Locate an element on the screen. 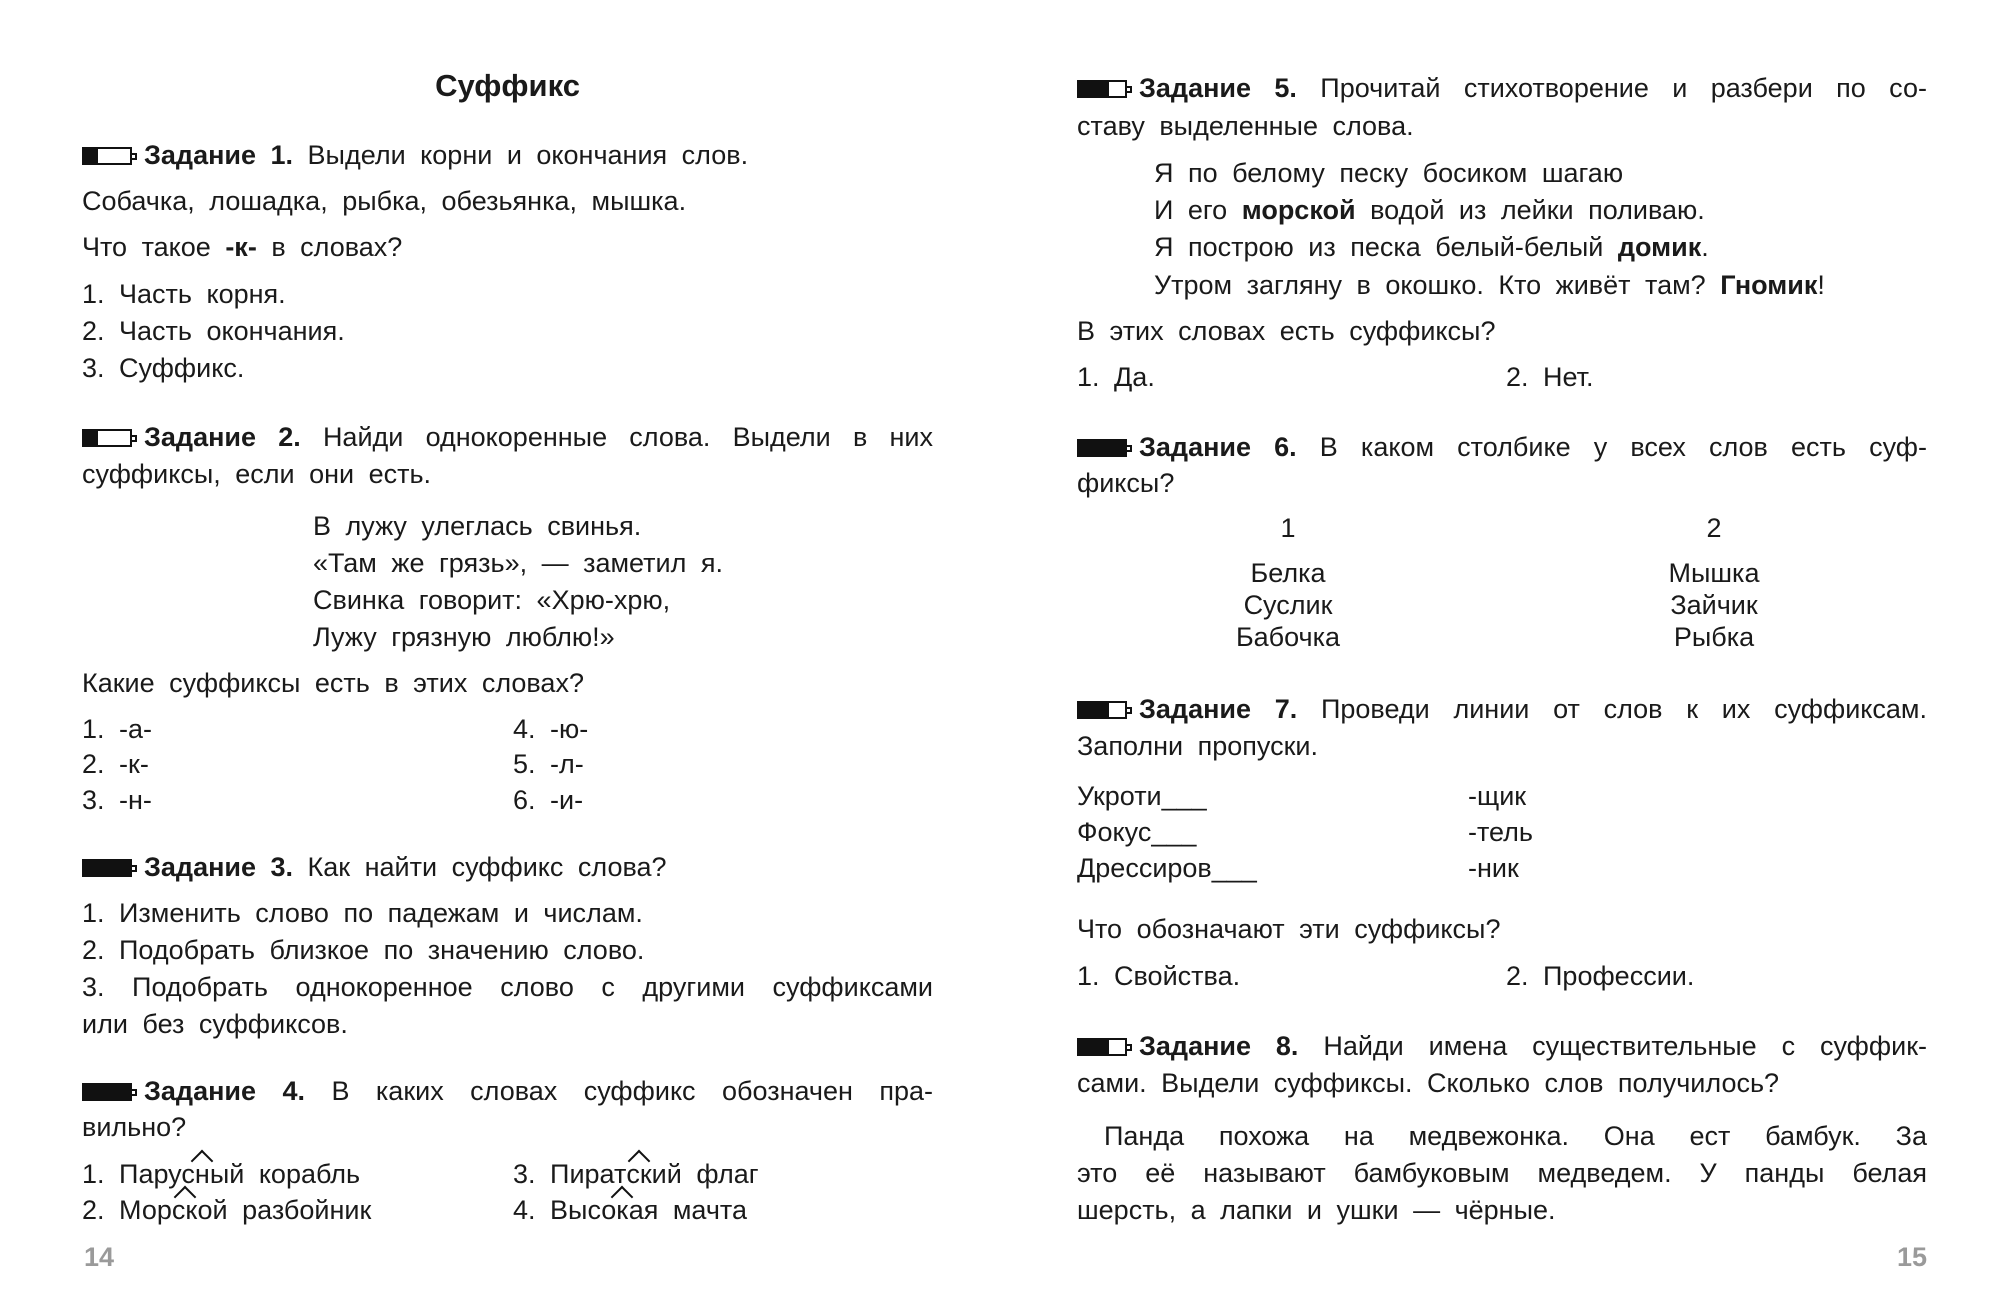  option: 1. Да. is located at coordinates (1116, 377).